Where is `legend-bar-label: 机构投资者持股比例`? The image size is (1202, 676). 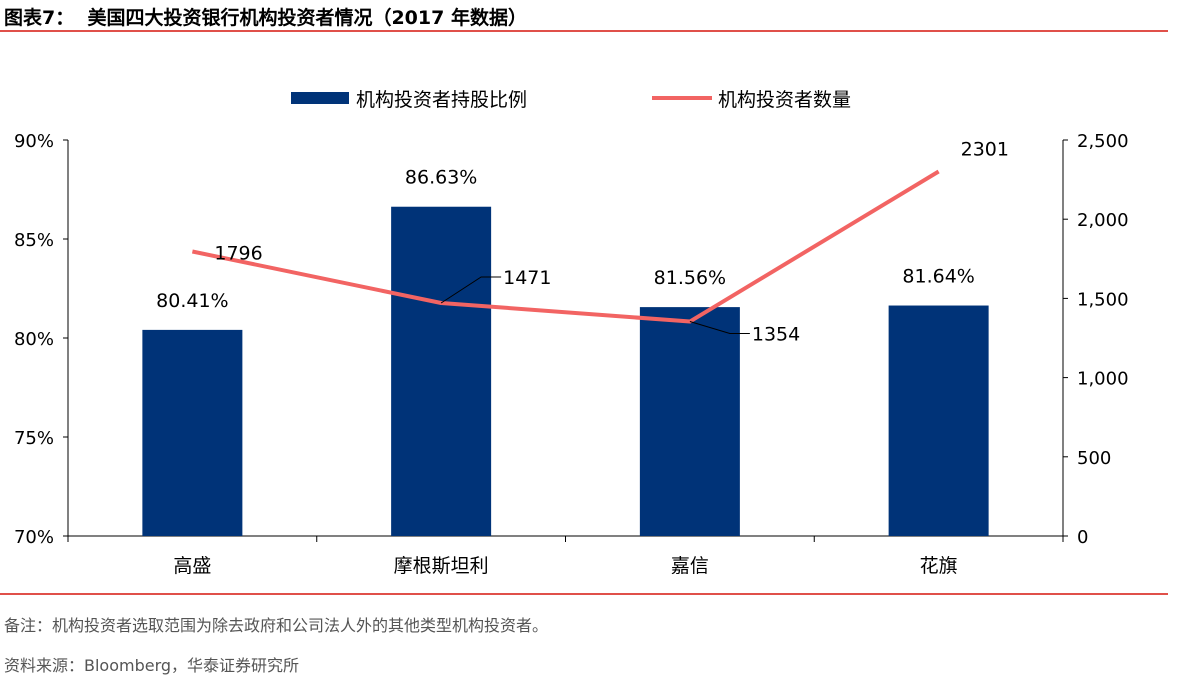 legend-bar-label: 机构投资者持股比例 is located at coordinates (441, 100).